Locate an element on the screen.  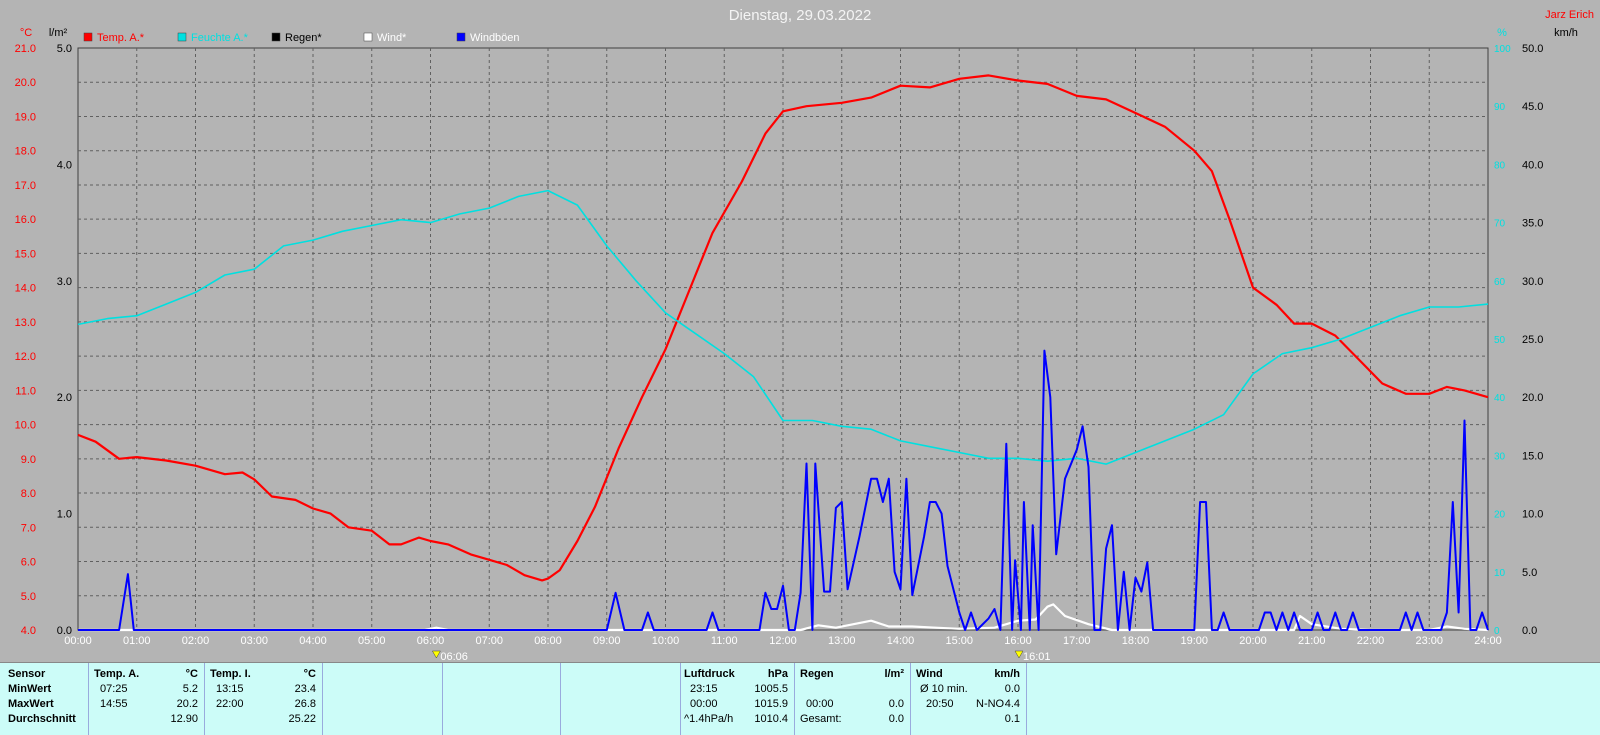
humidity-tick-label: 0 is located at coordinates (1497, 631).